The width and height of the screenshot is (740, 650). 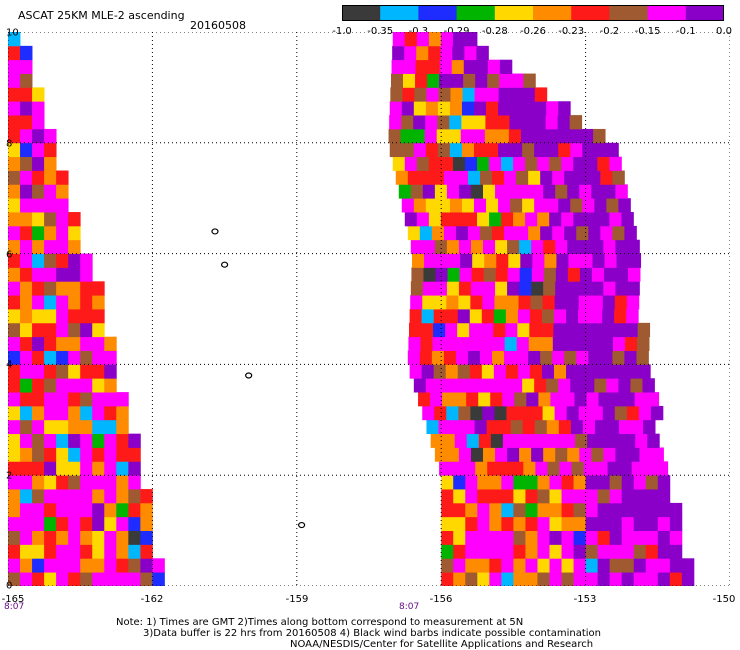 What do you see at coordinates (152, 599) in the screenshot?
I see `lon-tick-label: -162` at bounding box center [152, 599].